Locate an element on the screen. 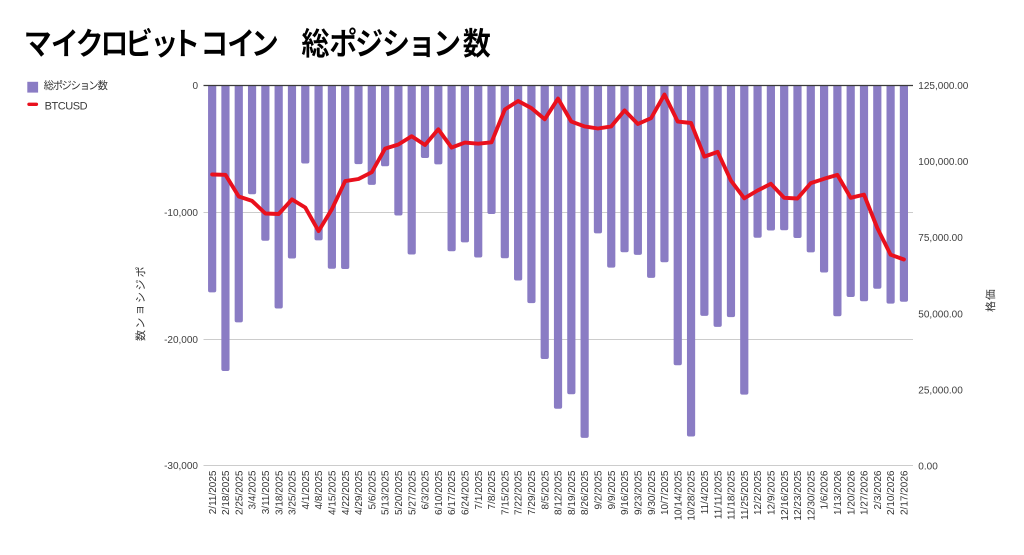 This screenshot has width=1024, height=555. svg-text: 6/17/2025 is located at coordinates (452, 492).